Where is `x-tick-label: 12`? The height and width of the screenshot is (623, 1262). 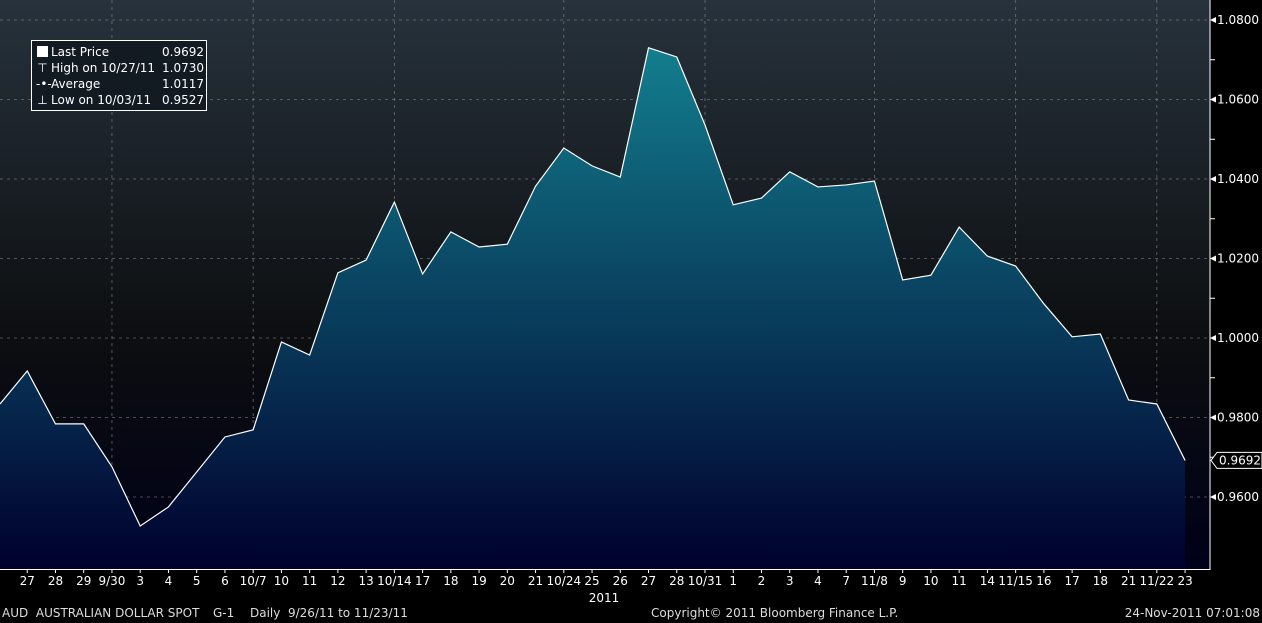
x-tick-label: 12 is located at coordinates (337, 581).